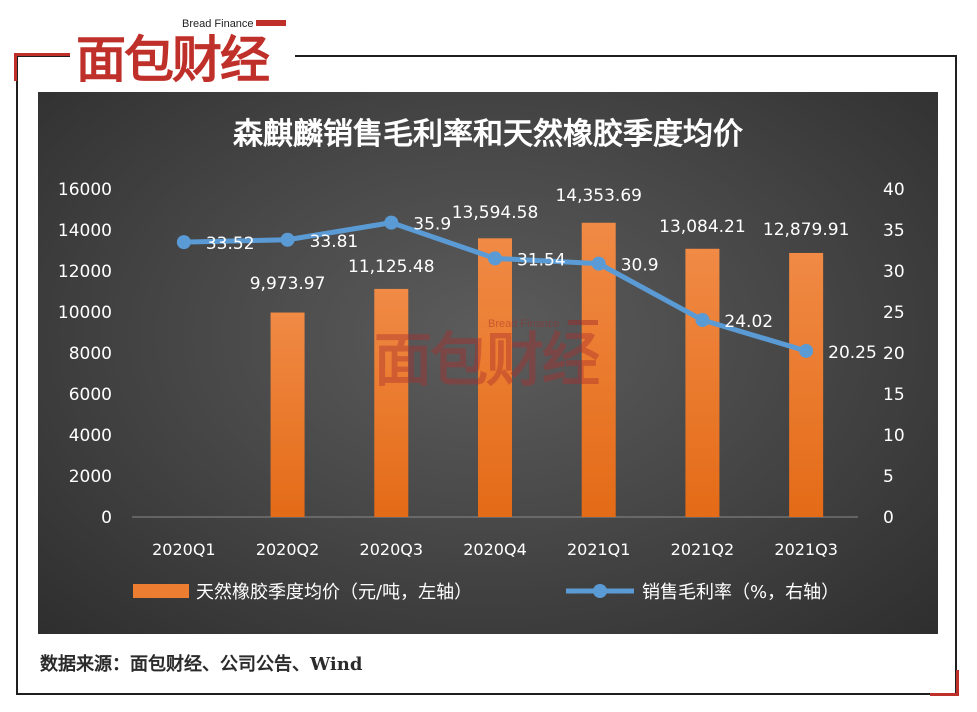 This screenshot has width=977, height=712. I want to click on bar-2020q2, so click(287, 414).